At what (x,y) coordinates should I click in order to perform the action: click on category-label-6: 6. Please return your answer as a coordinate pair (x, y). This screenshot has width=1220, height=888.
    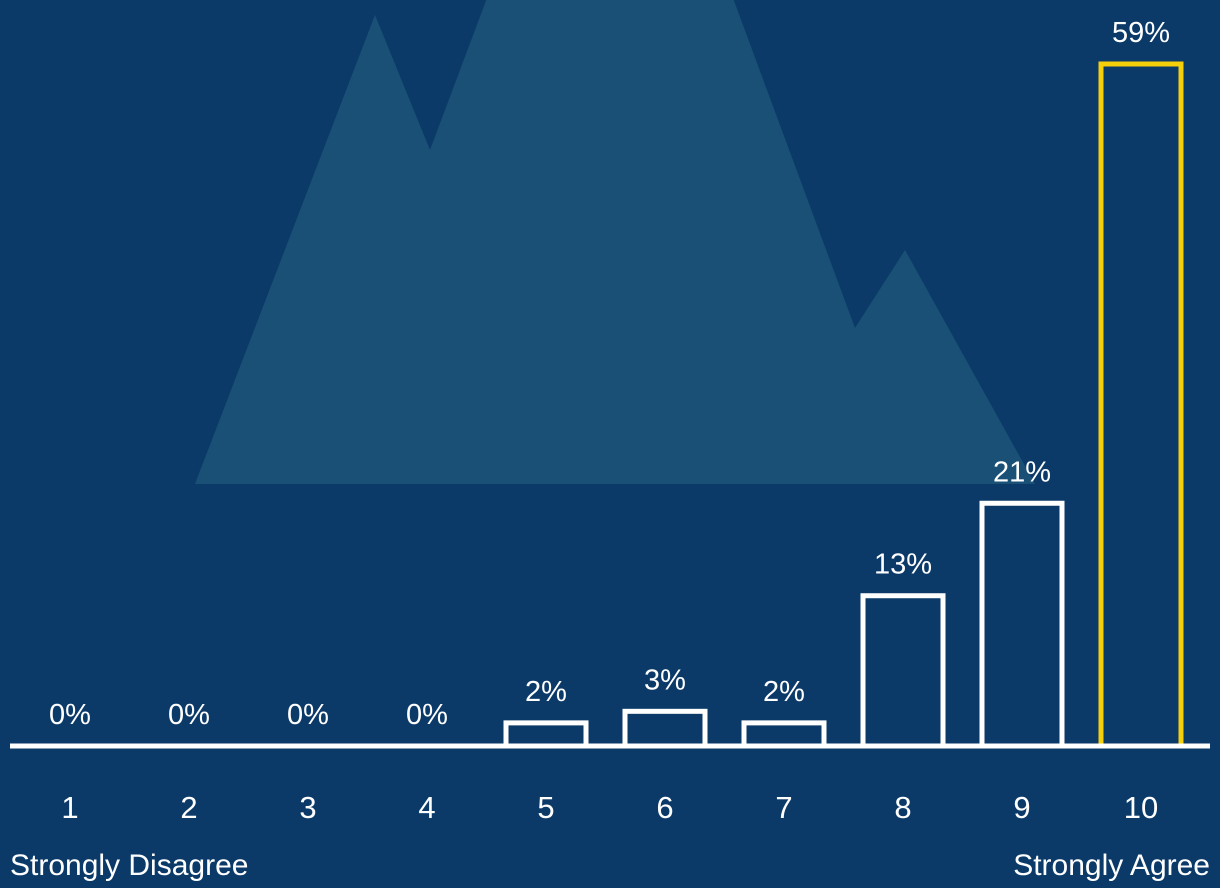
    Looking at the image, I should click on (664, 807).